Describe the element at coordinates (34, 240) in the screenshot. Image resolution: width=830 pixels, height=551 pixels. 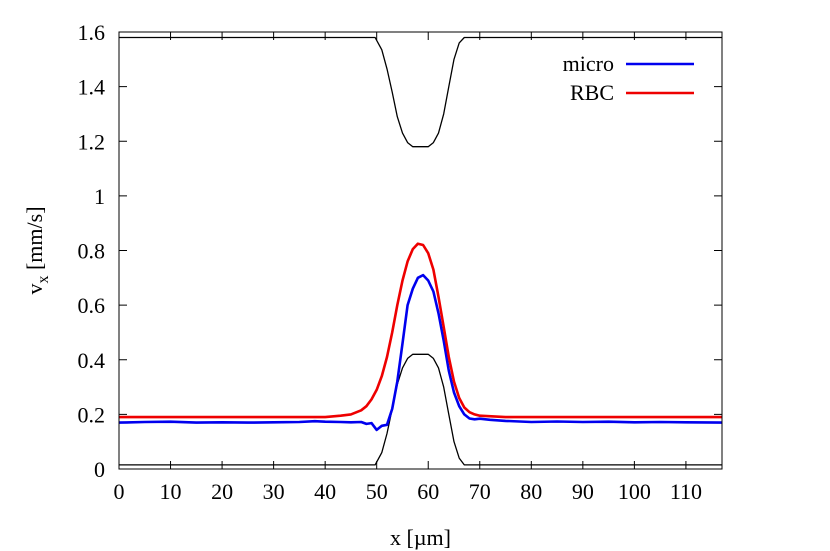
I see `y-axis-label-unit: [mm/s]` at that location.